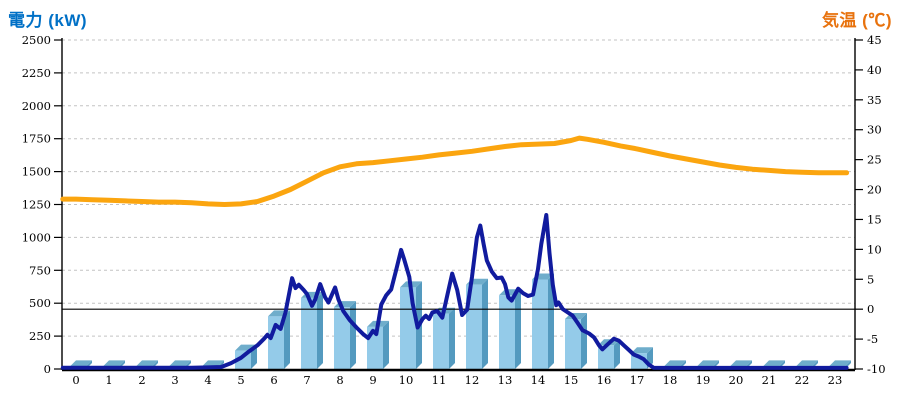 The width and height of the screenshot is (900, 400). I want to click on x-tick-label-7: 7, so click(306, 380).